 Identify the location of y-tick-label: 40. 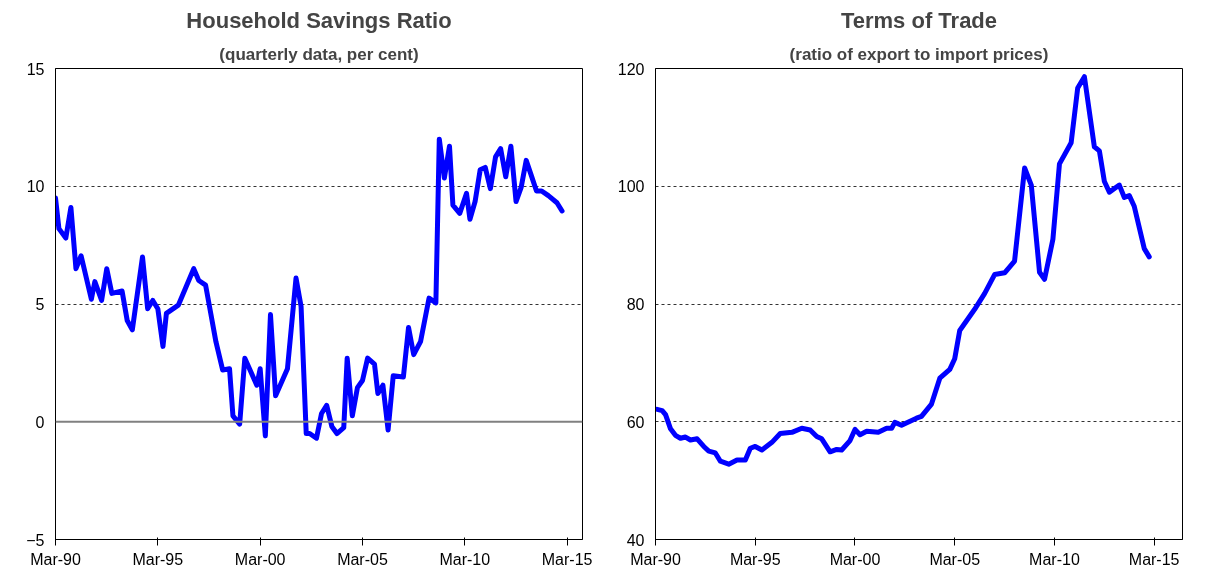
(635, 540).